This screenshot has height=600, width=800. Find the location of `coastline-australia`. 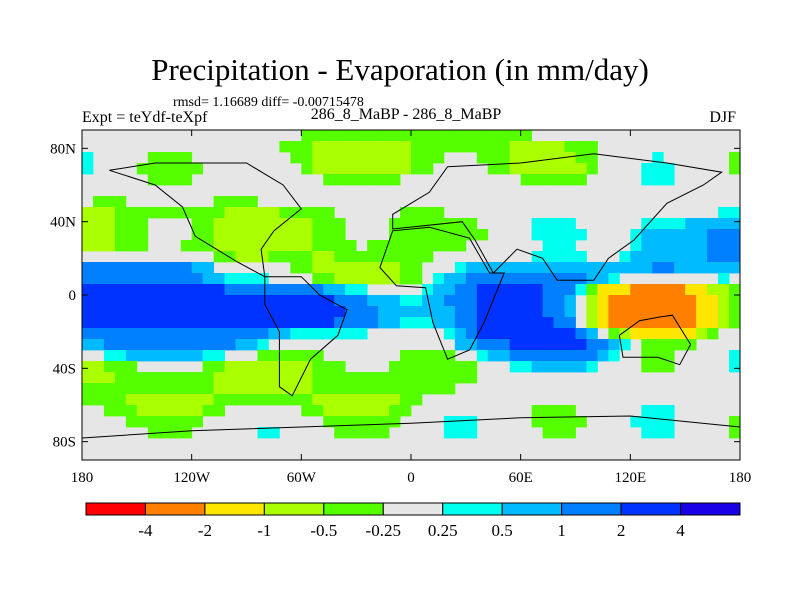

coastline-australia is located at coordinates (655, 340).